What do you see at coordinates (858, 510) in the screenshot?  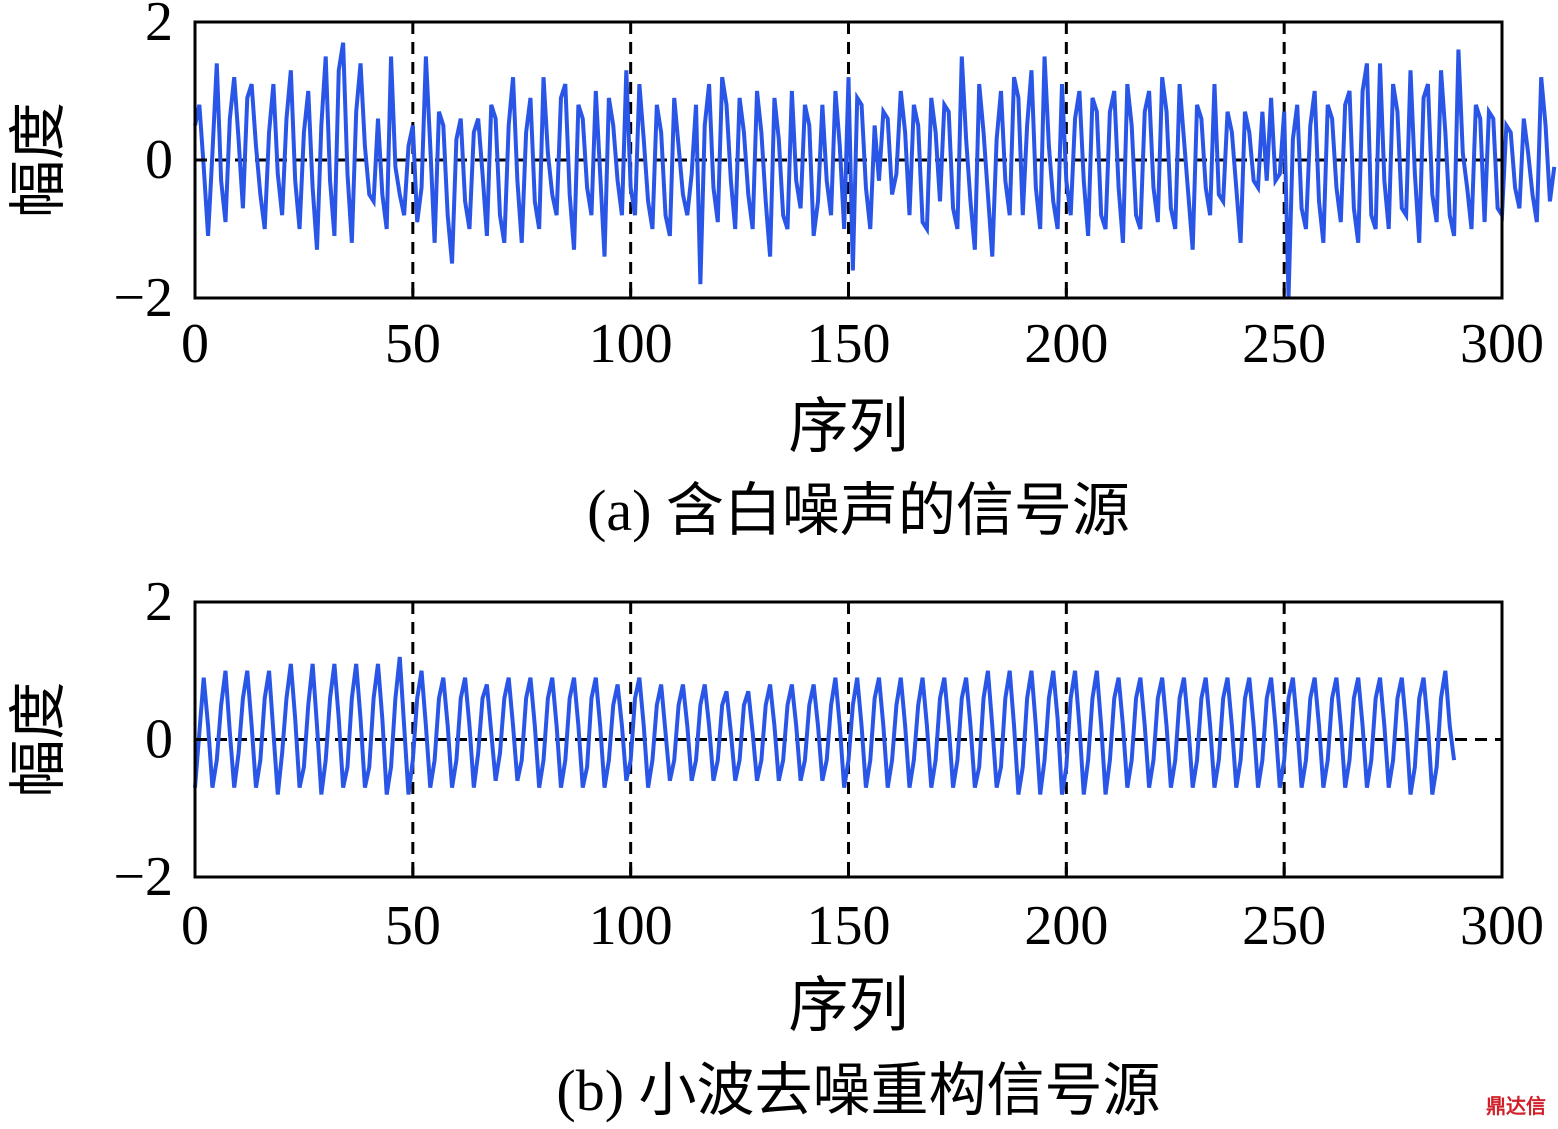 I see `panel-caption: (a) 含白噪声的信号源` at bounding box center [858, 510].